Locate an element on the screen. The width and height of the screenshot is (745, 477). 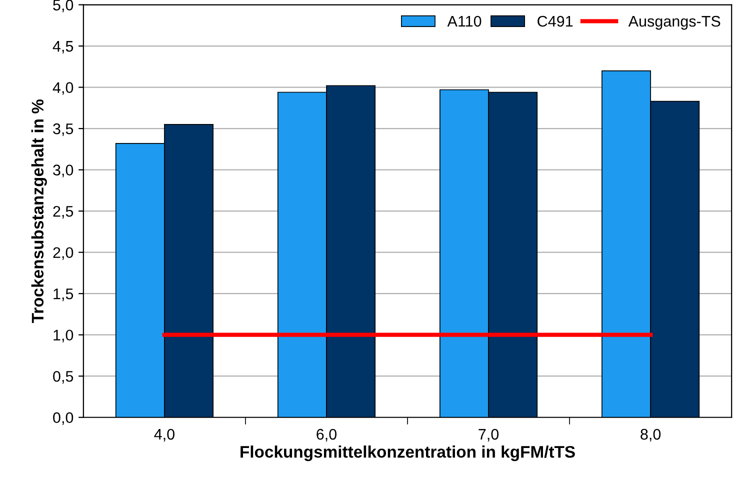
y-tick-label: 2,0 is located at coordinates (63, 253).